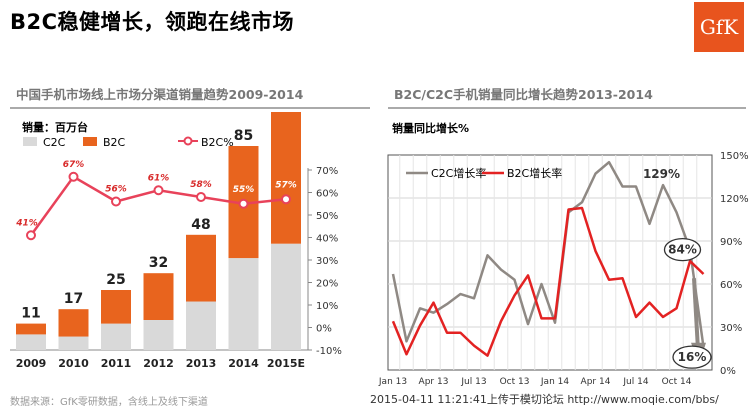  Describe the element at coordinates (635, 382) in the screenshot. I see `x-tick-label: Jul 14` at that location.